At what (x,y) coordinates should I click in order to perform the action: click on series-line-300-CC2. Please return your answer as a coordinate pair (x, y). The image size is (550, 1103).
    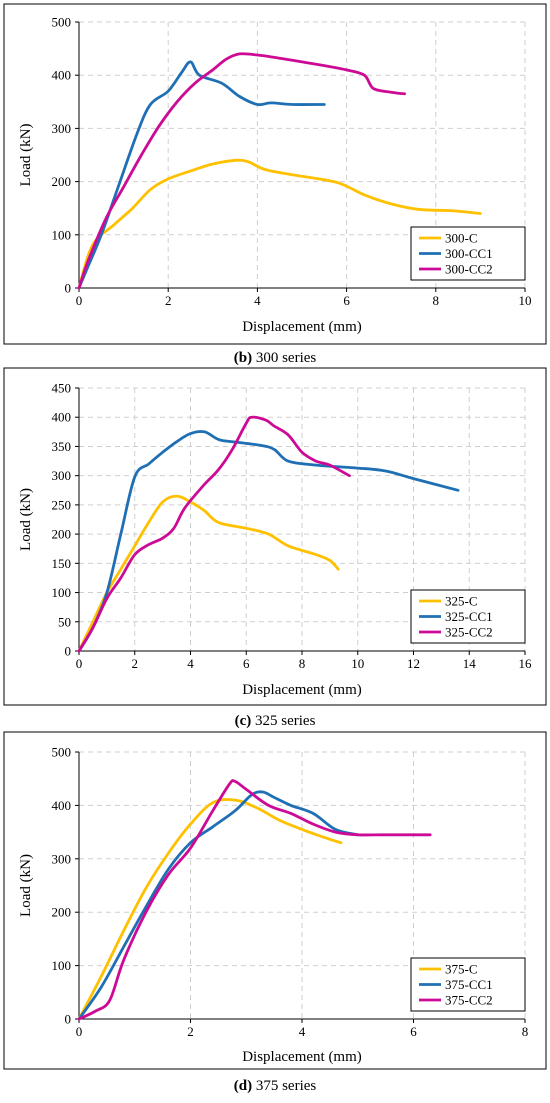
    Looking at the image, I should click on (241, 171).